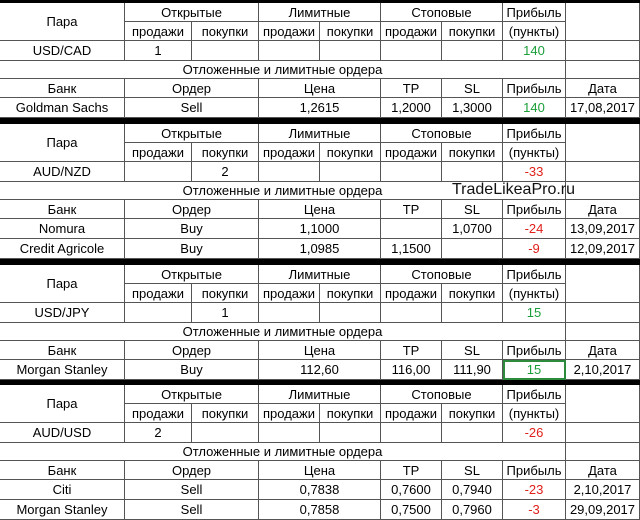  I want to click on order-bank: Morgan Stanley, so click(62, 510).